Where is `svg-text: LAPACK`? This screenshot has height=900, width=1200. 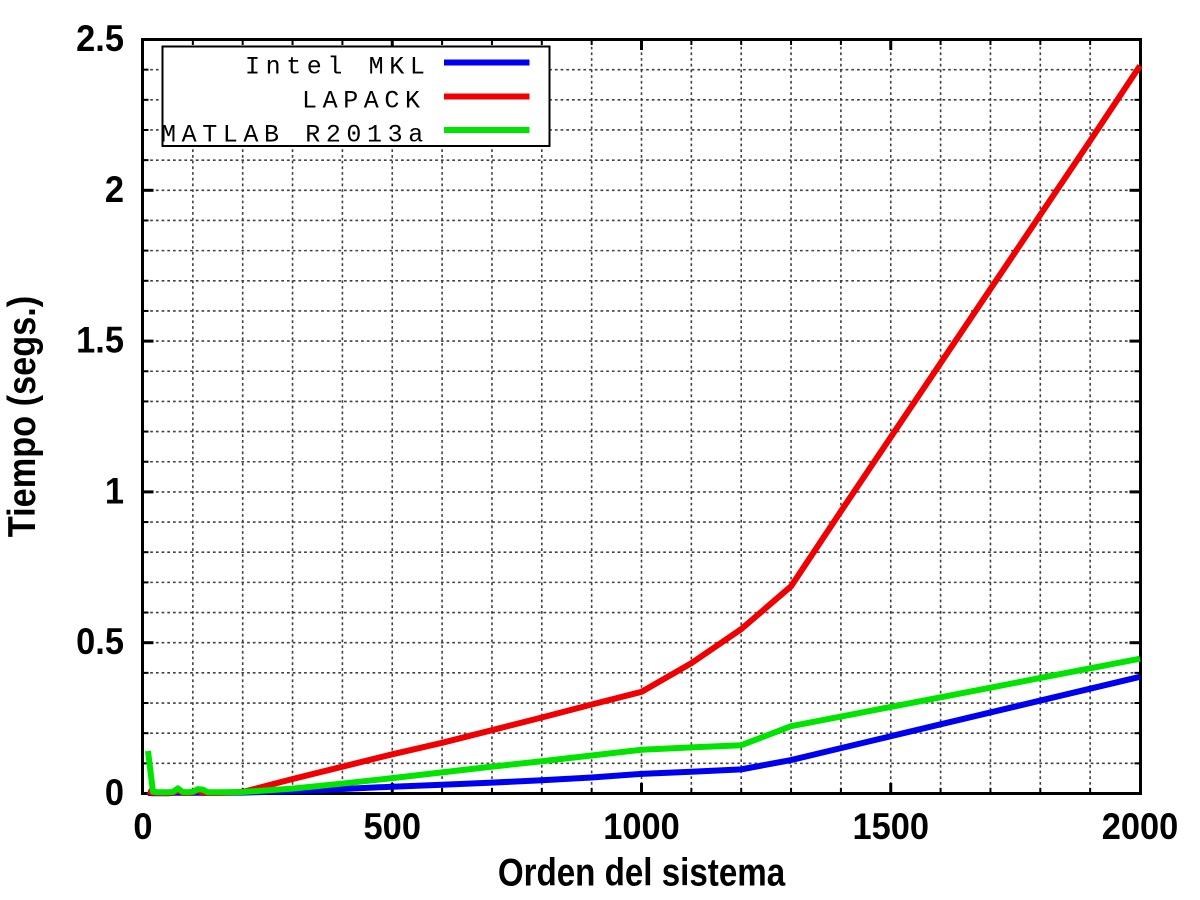
svg-text: LAPACK is located at coordinates (364, 100).